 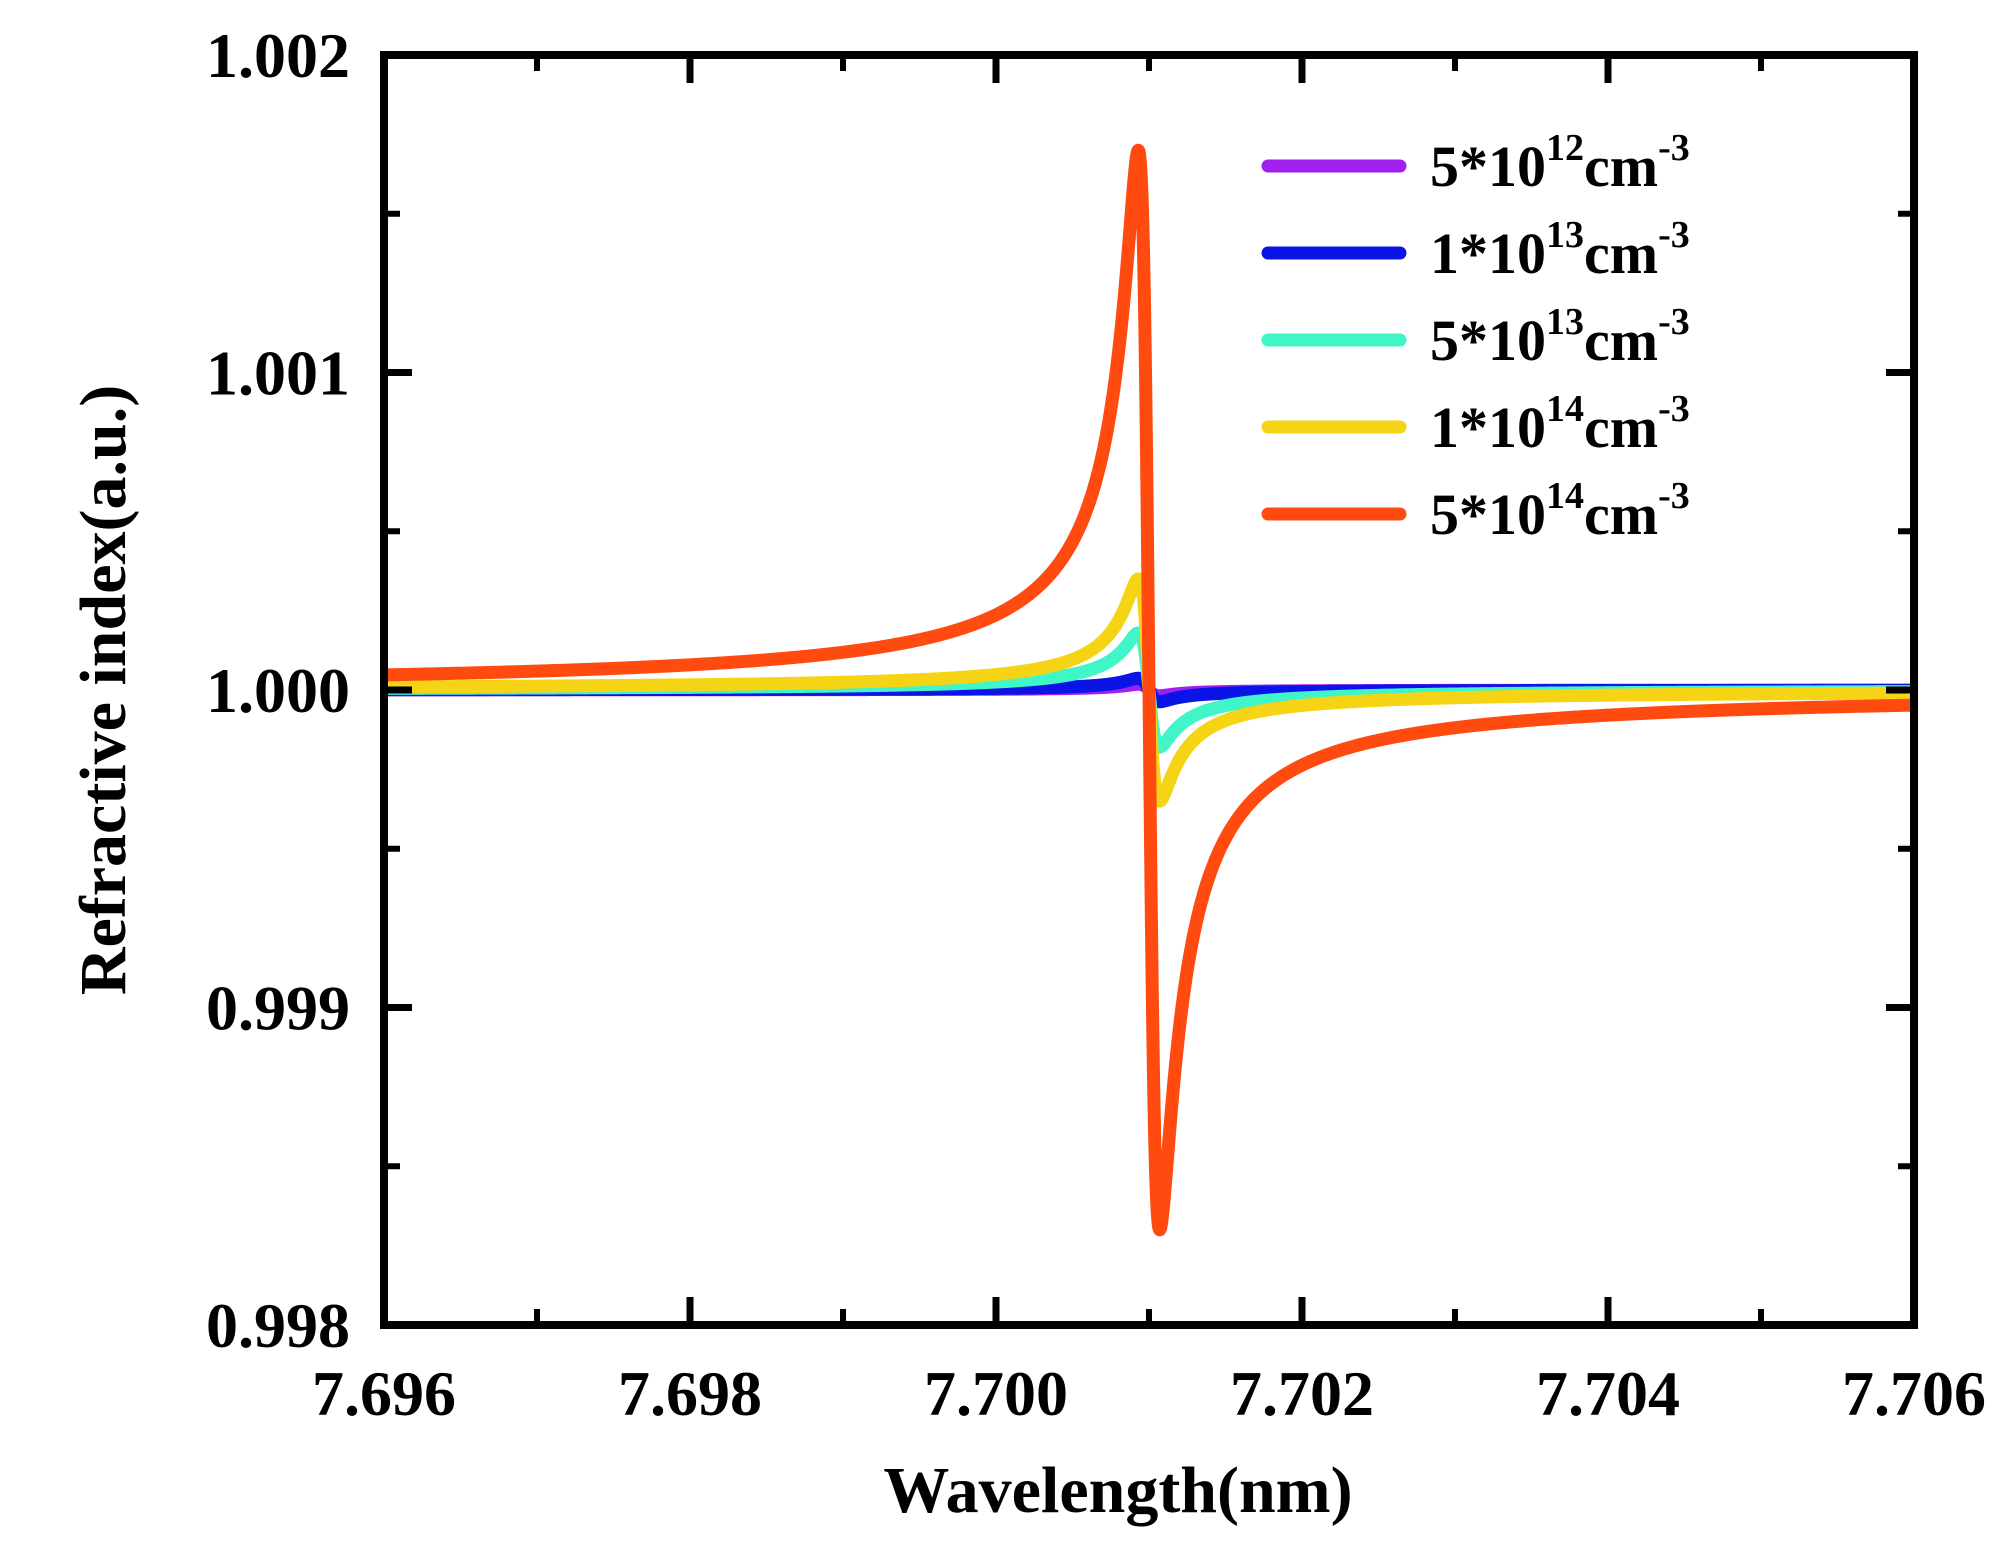 I want to click on y-axis-title: Refractive index(a.u.), so click(x=103, y=690).